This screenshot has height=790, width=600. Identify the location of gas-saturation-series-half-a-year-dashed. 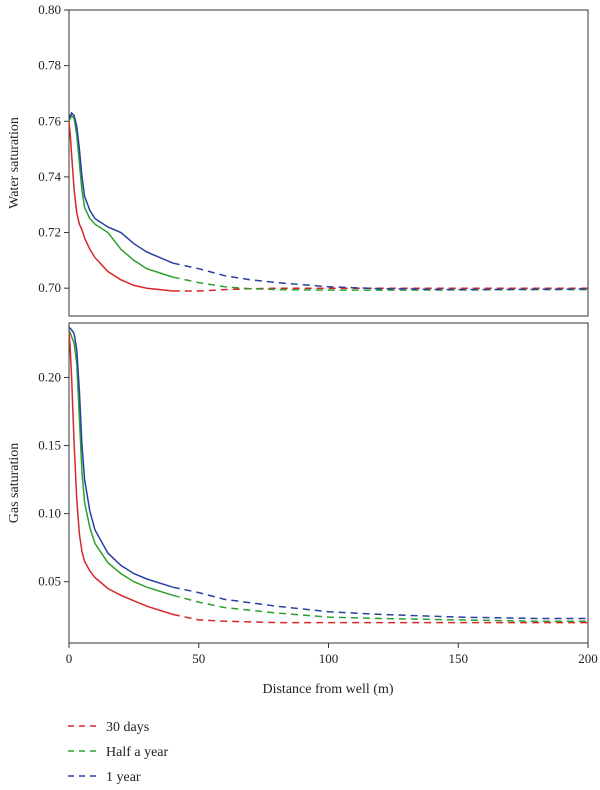
(380, 608).